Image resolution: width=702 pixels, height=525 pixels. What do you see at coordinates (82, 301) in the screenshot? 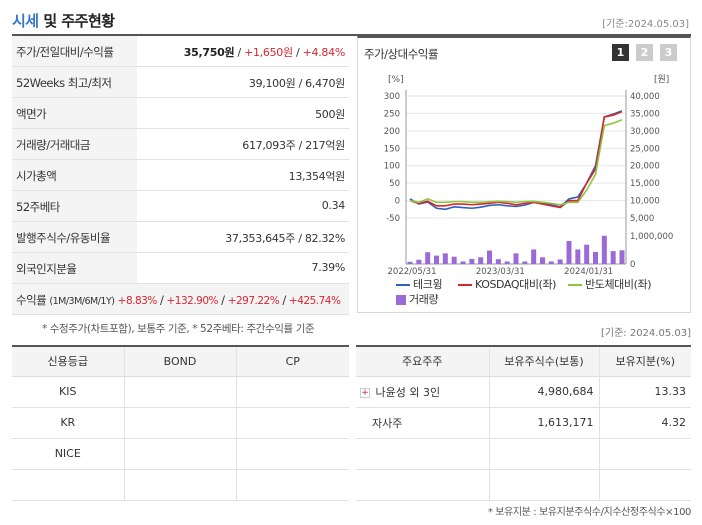
I see `returns-period: (1M/3M/6M/1Y)` at bounding box center [82, 301].